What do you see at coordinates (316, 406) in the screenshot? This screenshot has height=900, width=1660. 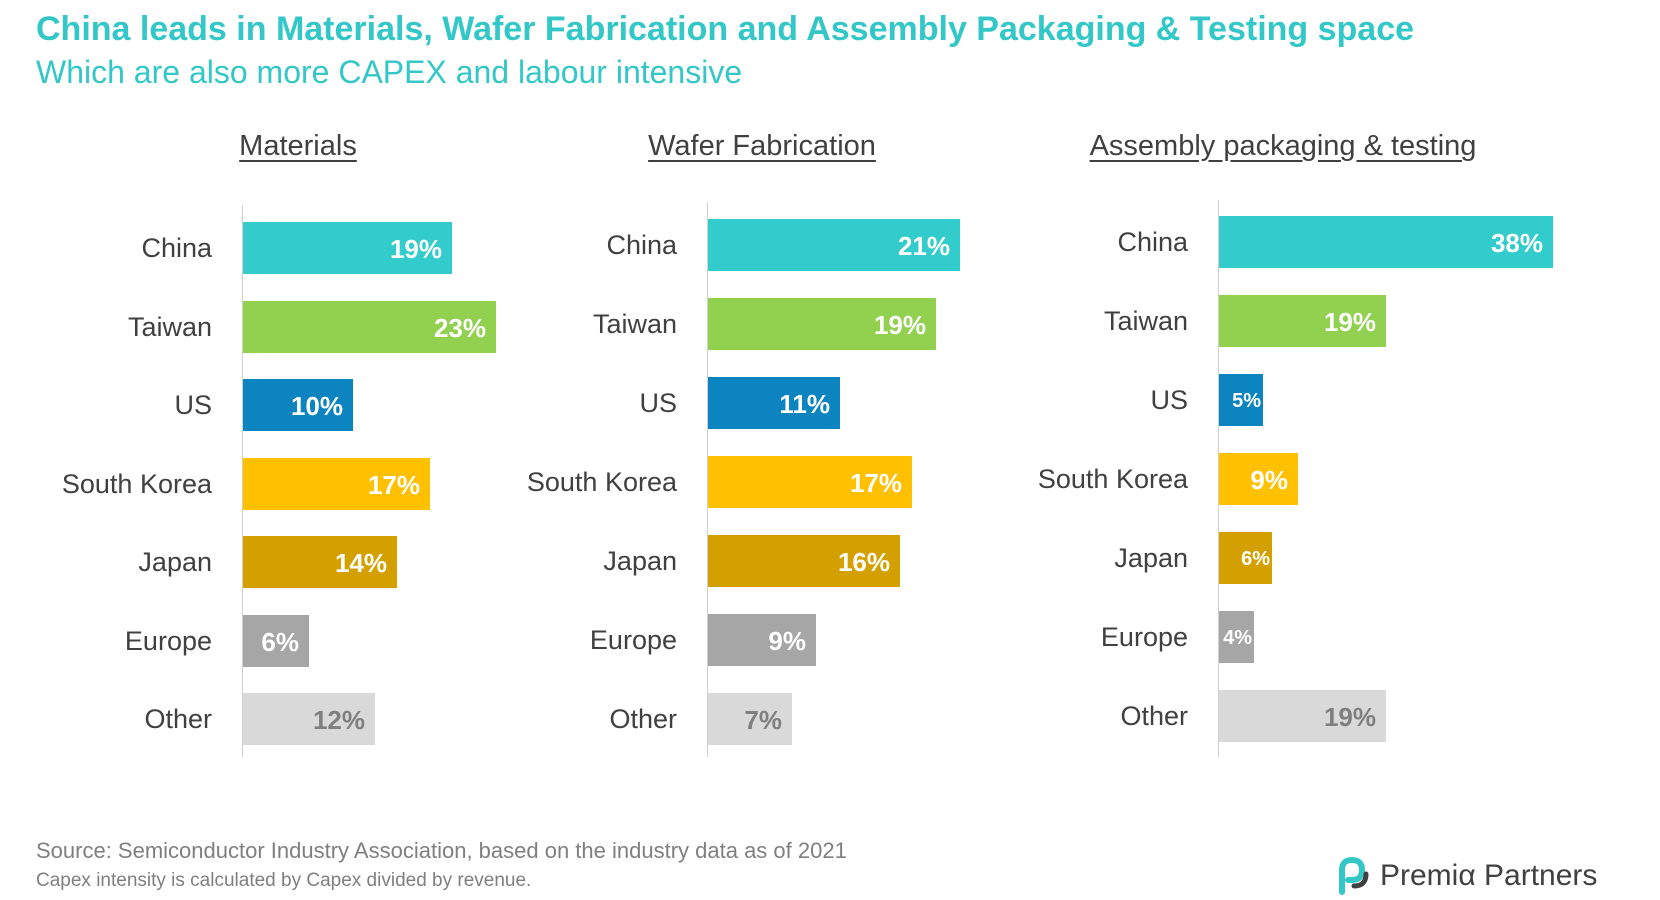 I see `materials-value-us: 10%` at bounding box center [316, 406].